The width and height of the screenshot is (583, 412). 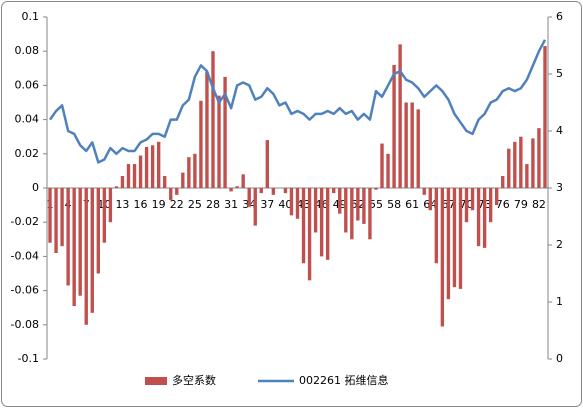 What do you see at coordinates (156, 381) in the screenshot?
I see `legend-swatch` at bounding box center [156, 381].